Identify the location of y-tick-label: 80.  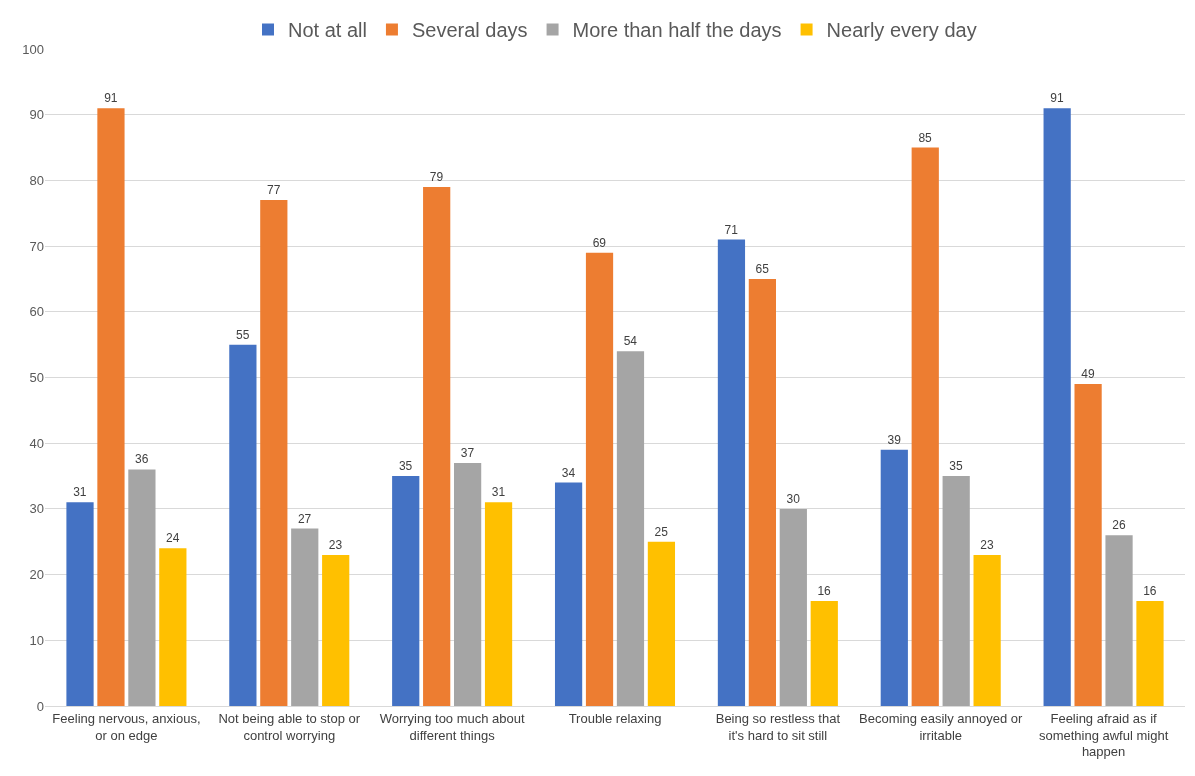
(36, 180).